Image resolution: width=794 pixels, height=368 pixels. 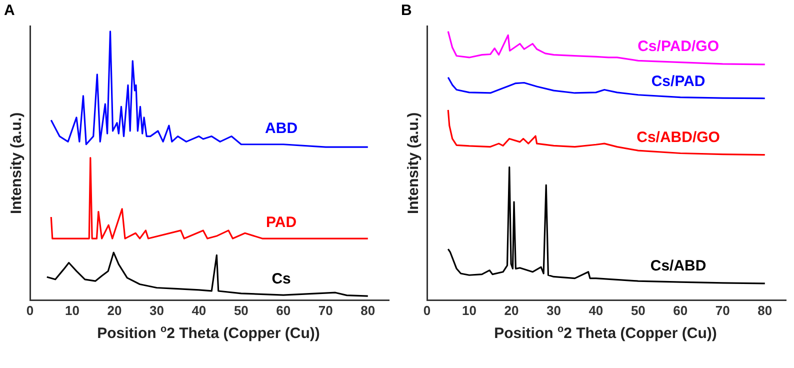 What do you see at coordinates (281, 279) in the screenshot?
I see `series-label: Cs` at bounding box center [281, 279].